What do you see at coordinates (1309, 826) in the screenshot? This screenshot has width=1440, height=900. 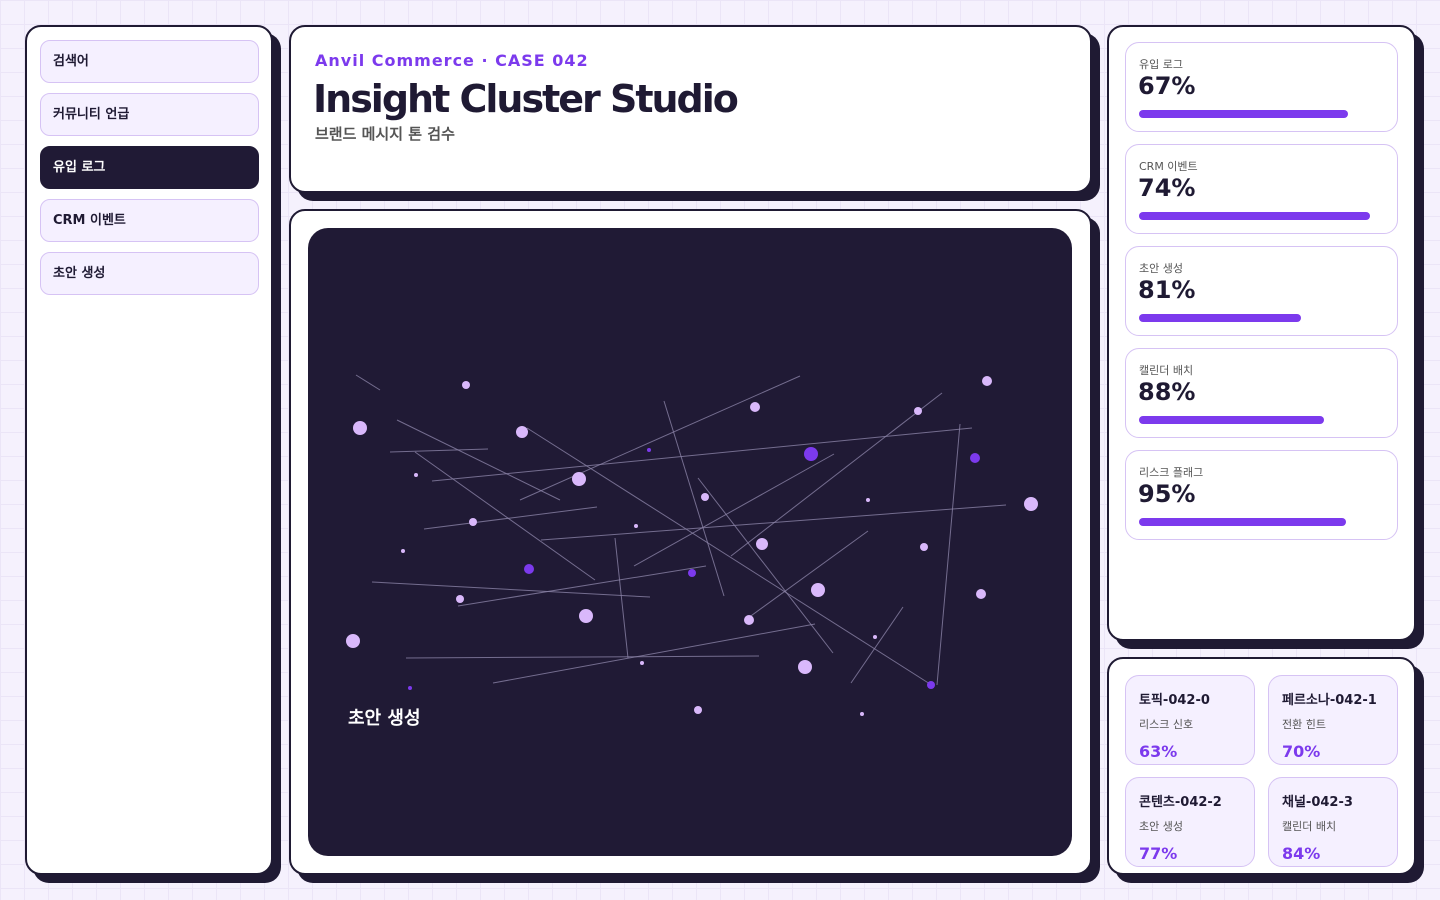 I see `card-subtitle: 캘린더 배치` at bounding box center [1309, 826].